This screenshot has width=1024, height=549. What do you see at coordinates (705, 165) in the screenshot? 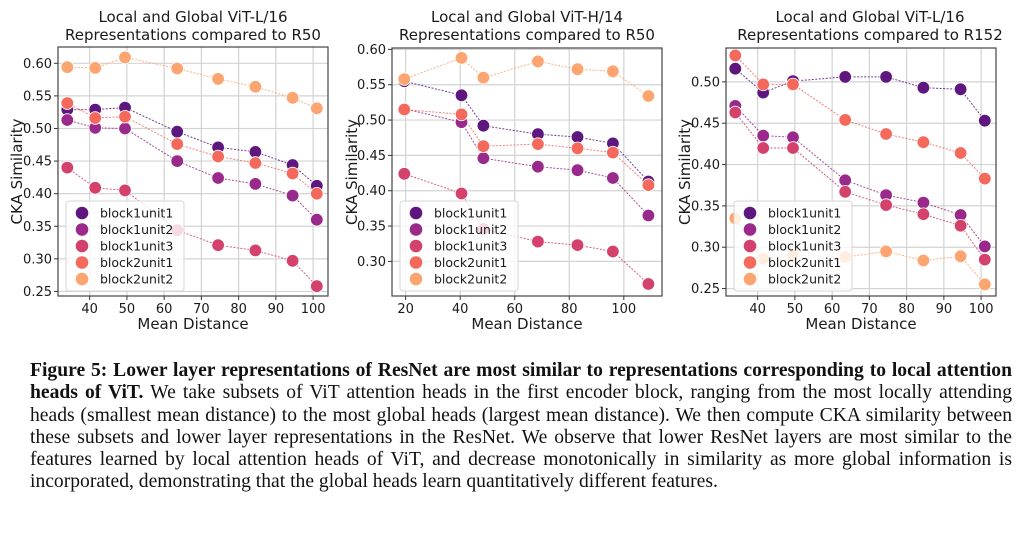
I see `y-tick-label: 0.40` at bounding box center [705, 165].